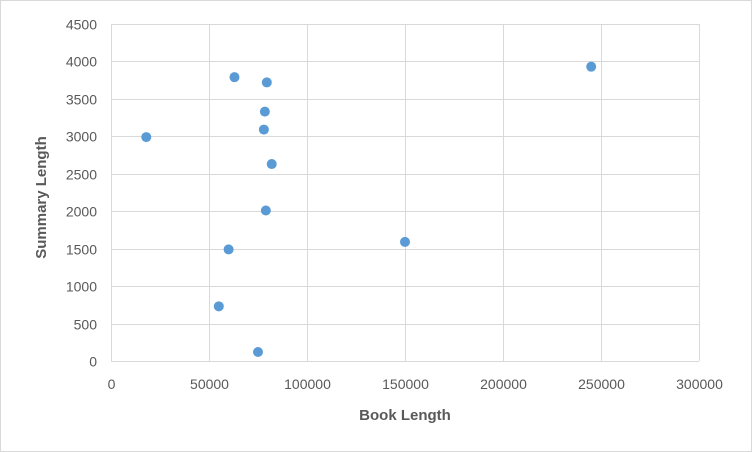 This screenshot has width=752, height=452. What do you see at coordinates (503, 384) in the screenshot?
I see `x-tick-label: 200000` at bounding box center [503, 384].